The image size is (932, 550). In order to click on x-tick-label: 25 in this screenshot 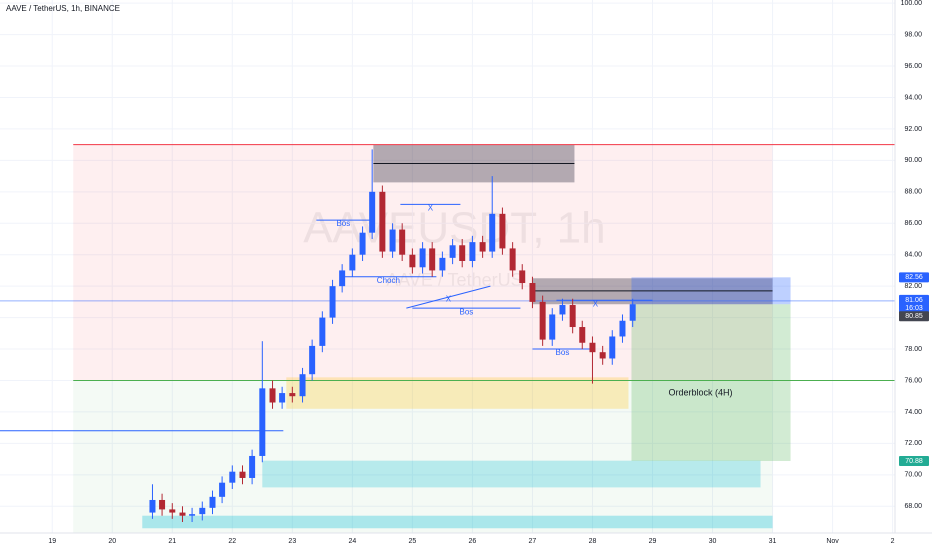, I will do `click(412, 541)`.